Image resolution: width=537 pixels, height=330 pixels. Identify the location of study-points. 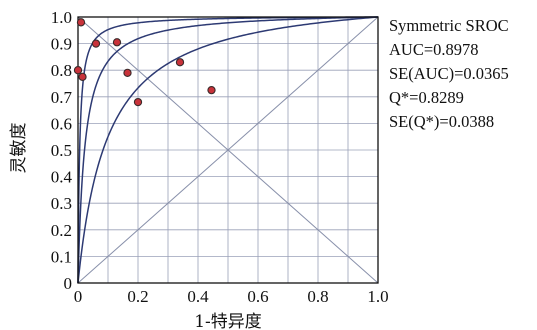
(144, 62).